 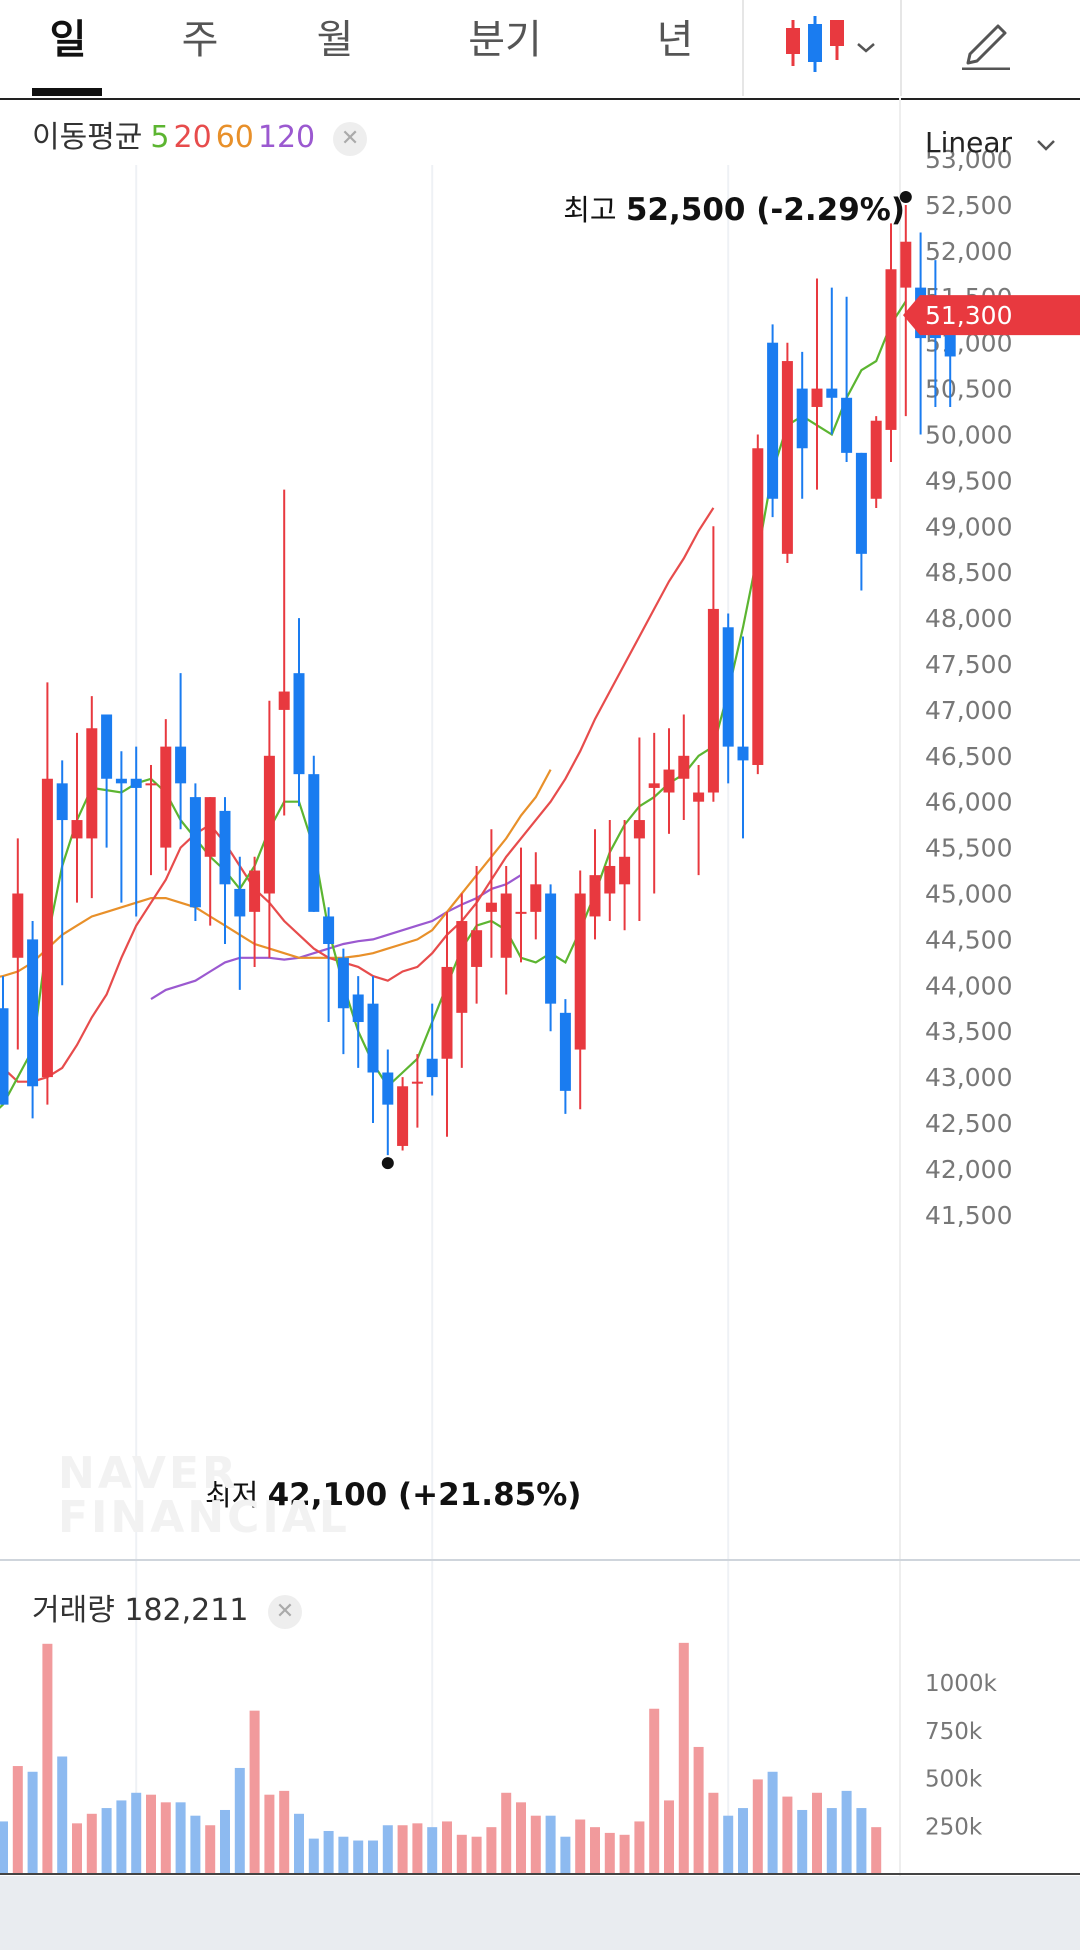 I want to click on current-price-label: 51,300, so click(x=968, y=315).